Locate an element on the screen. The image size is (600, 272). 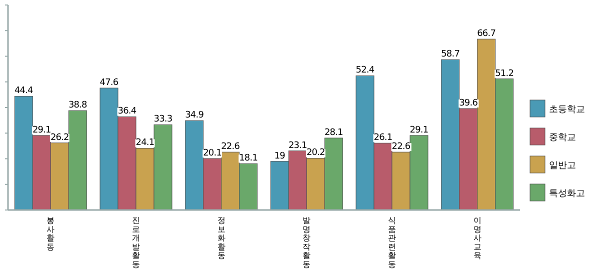
data-label: 44.4 is located at coordinates (24, 91).